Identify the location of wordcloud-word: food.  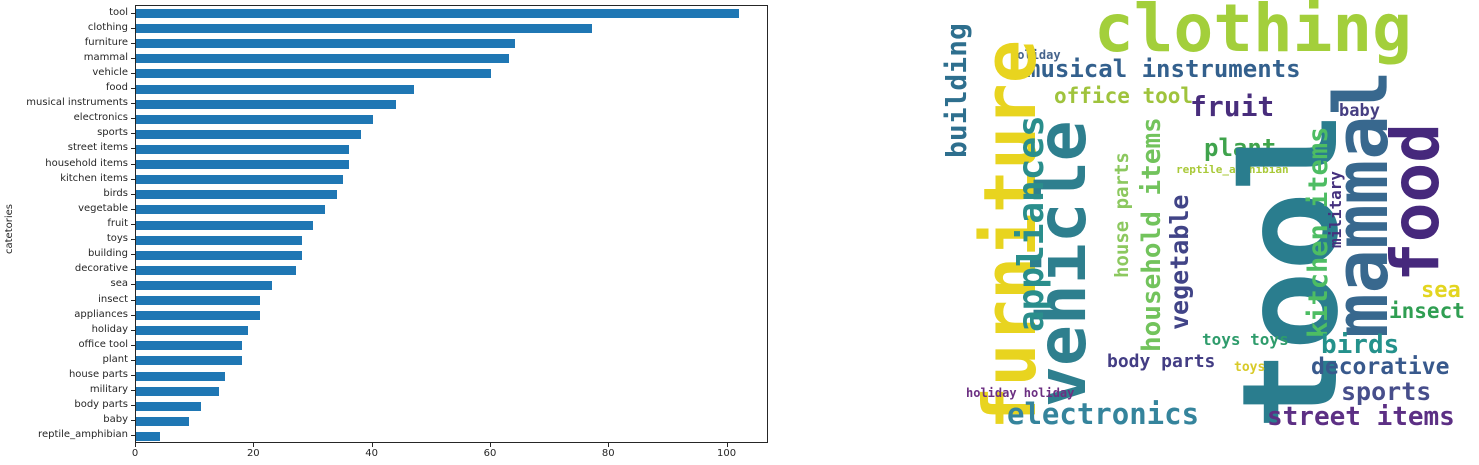
(1415, 202).